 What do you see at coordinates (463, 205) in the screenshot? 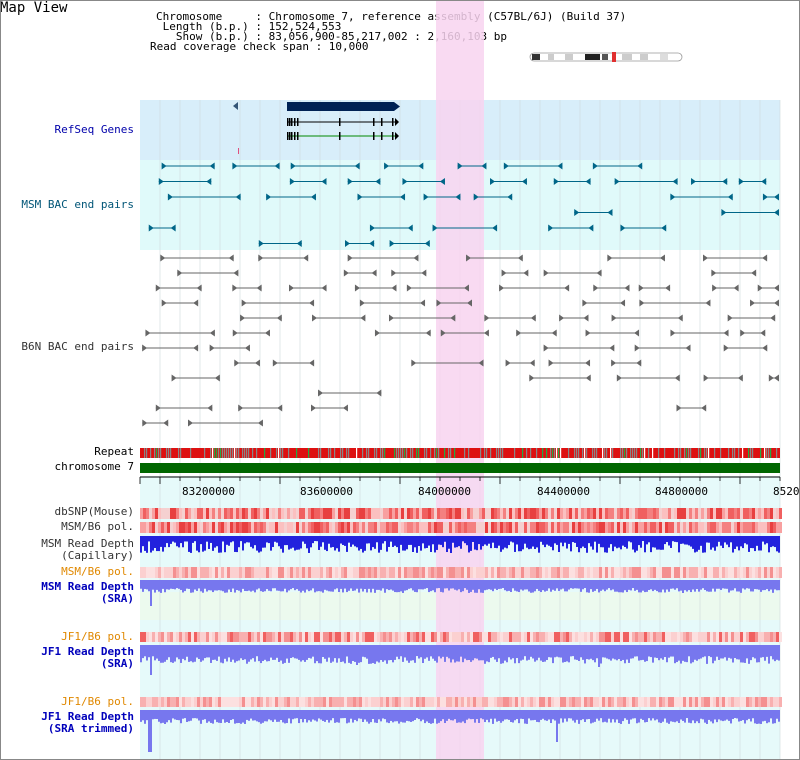
I see `msm-bac-end-pairs` at bounding box center [463, 205].